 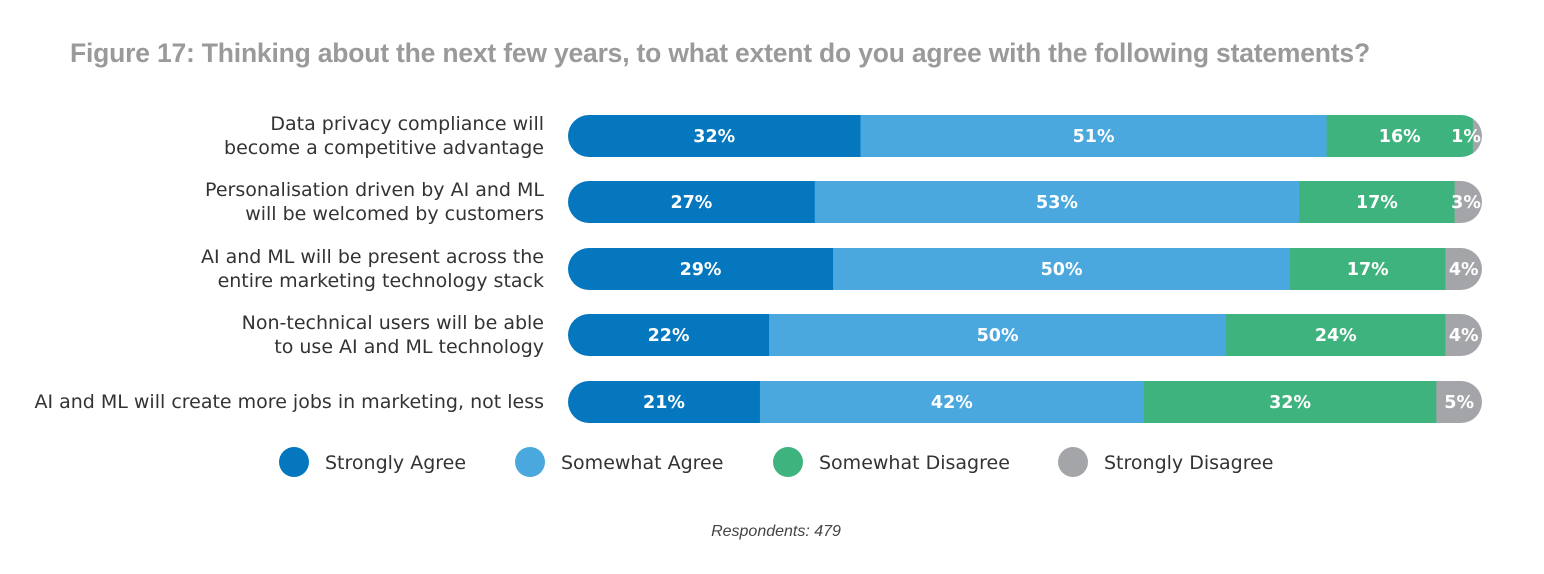 I want to click on value-label: 42%, so click(x=952, y=403).